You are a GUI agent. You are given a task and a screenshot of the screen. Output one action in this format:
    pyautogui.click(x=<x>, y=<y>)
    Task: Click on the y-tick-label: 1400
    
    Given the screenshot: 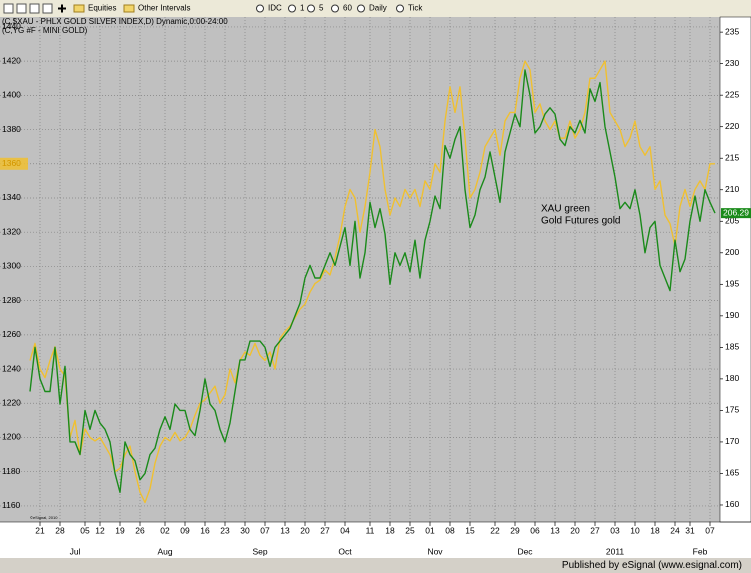 What is the action you would take?
    pyautogui.click(x=11, y=95)
    